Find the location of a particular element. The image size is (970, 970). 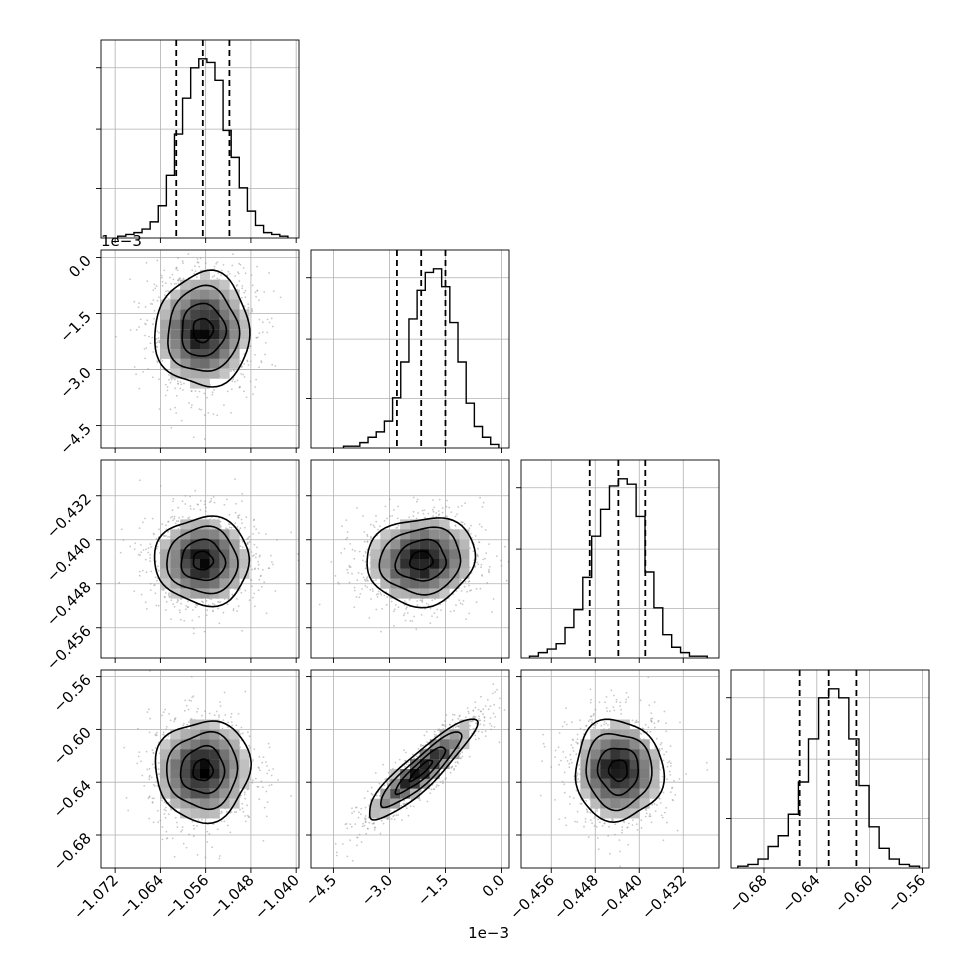

contour-line is located at coordinates (202, 769).